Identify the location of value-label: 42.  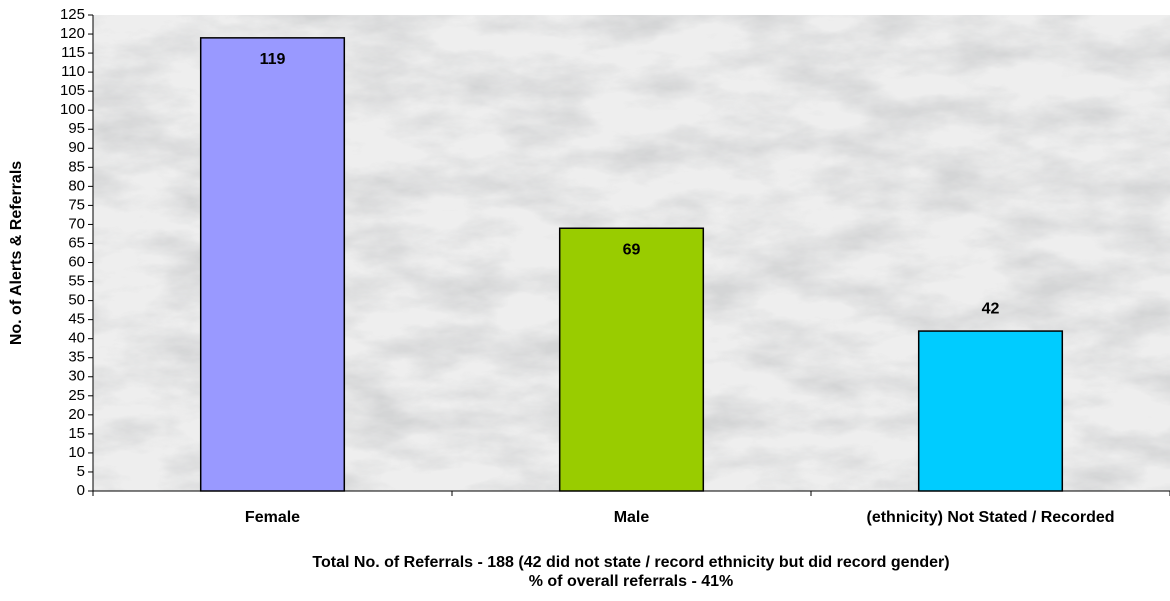
(991, 308).